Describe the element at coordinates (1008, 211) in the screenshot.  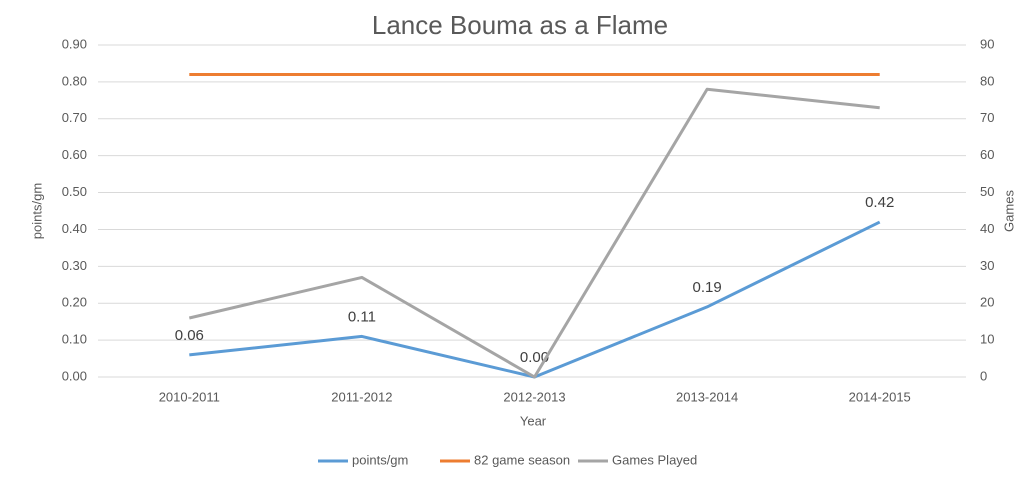
I see `y2-axis-label: Games` at that location.